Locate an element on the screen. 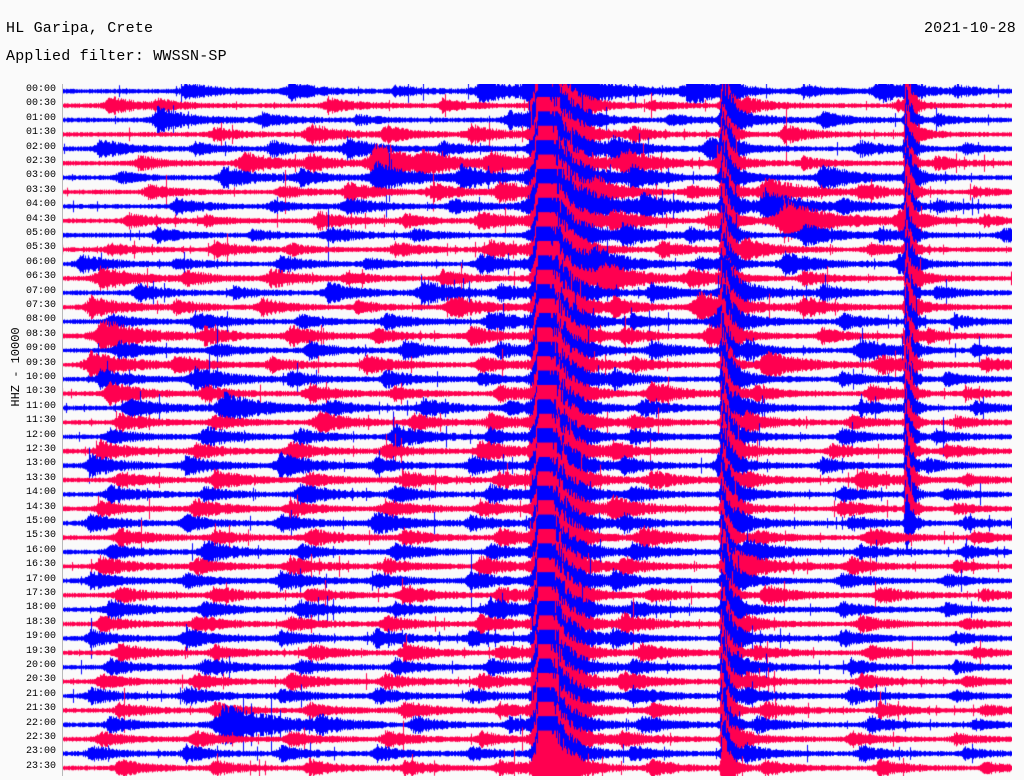  time-axis-label: 23:30 is located at coordinates (40, 766).